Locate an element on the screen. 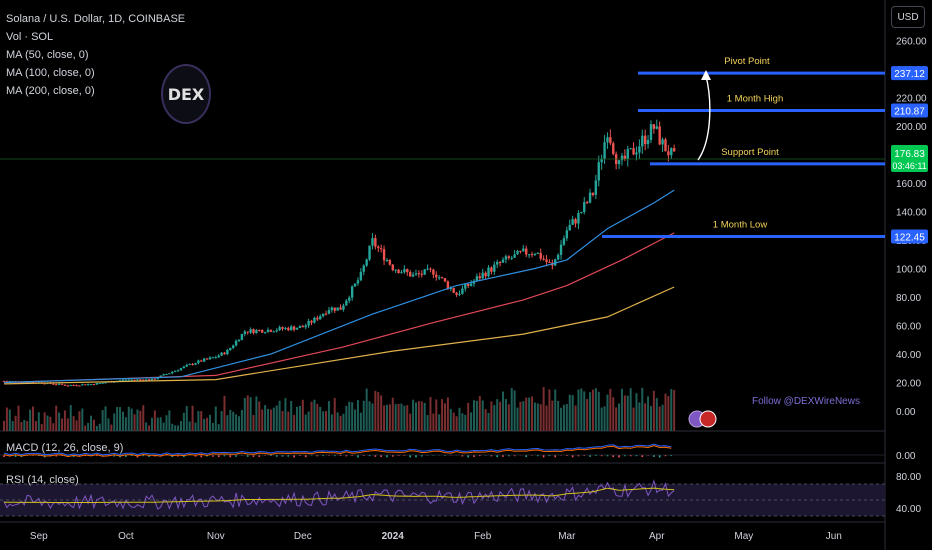  level-price-label: 210.87 is located at coordinates (909, 112).